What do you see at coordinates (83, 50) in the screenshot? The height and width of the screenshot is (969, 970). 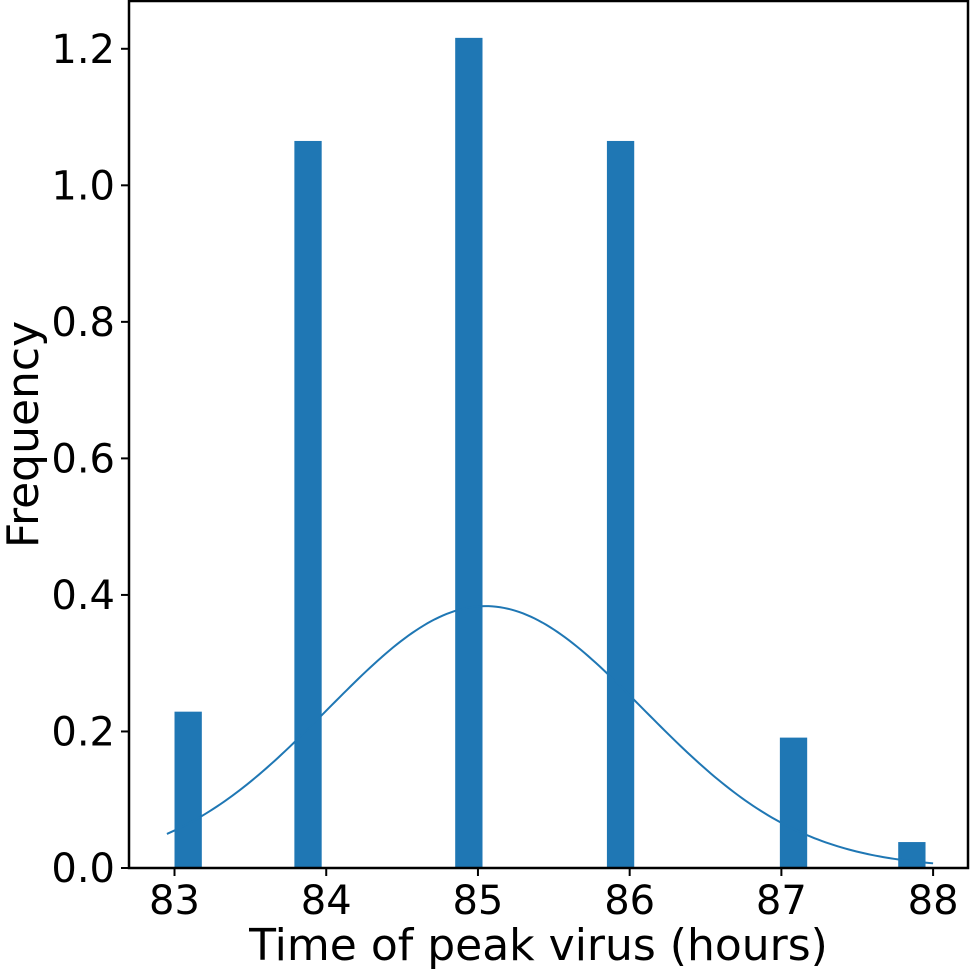 I see `y-tick-label: 1.2` at bounding box center [83, 50].